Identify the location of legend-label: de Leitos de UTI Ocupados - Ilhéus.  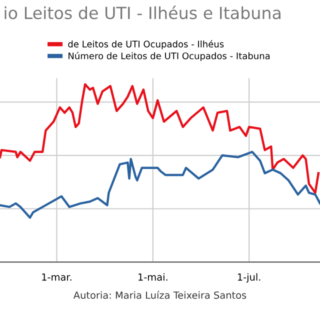
(146, 45).